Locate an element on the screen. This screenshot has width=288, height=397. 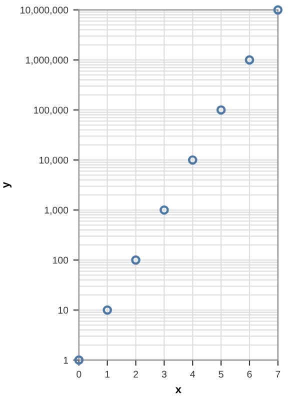
x-tick-label: 2 is located at coordinates (136, 374).